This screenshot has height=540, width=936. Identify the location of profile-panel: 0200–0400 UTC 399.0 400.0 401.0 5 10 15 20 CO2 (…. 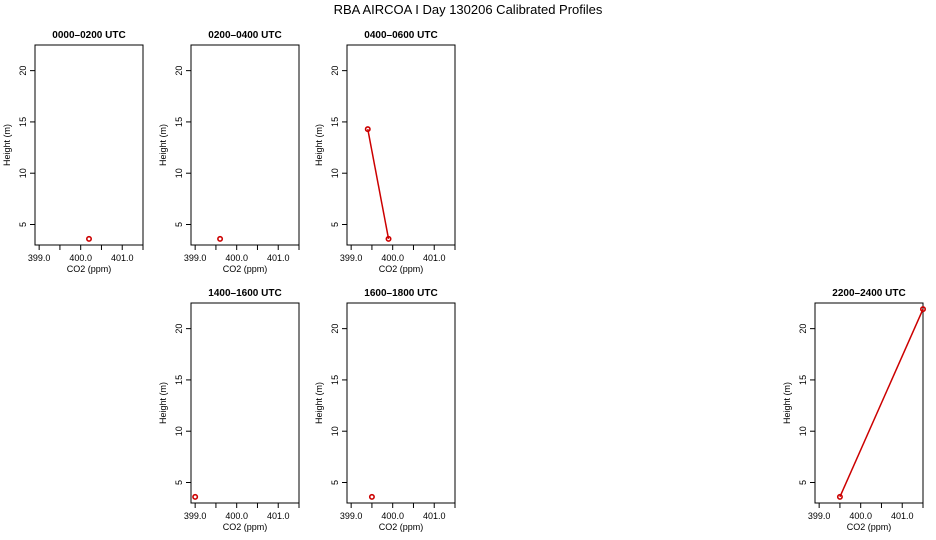
(229, 152).